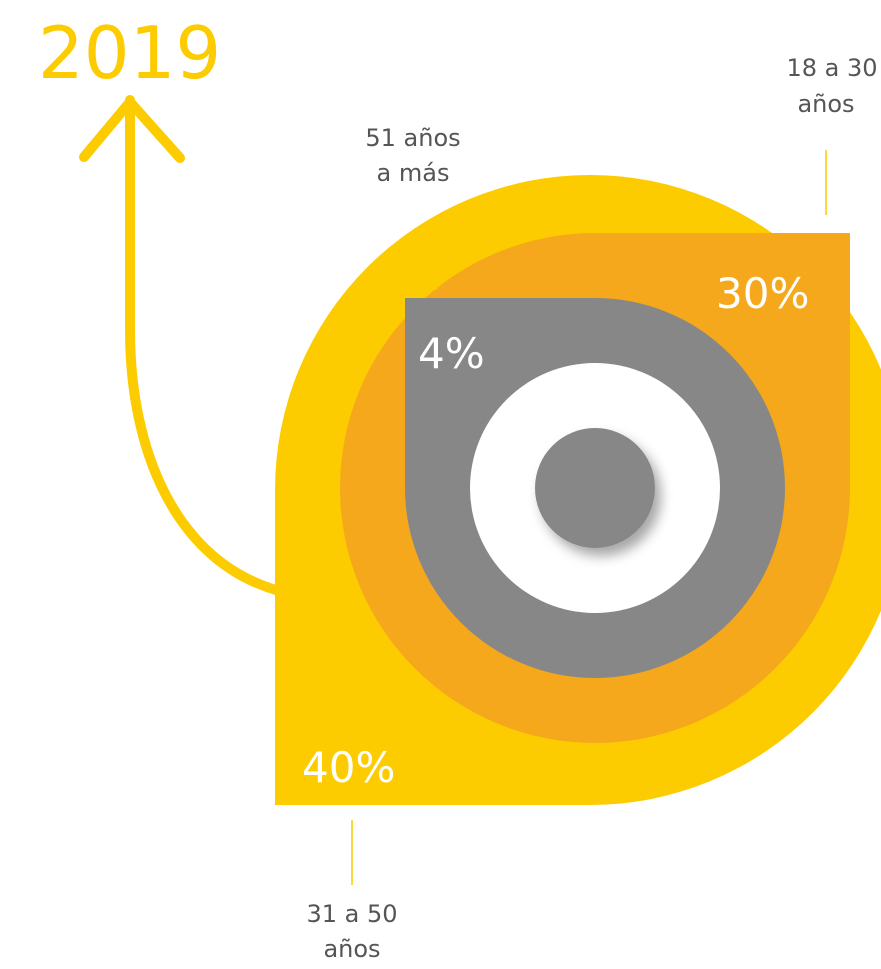 The height and width of the screenshot is (969, 881). What do you see at coordinates (762, 293) in the screenshot?
I see `segment-value: 30%` at bounding box center [762, 293].